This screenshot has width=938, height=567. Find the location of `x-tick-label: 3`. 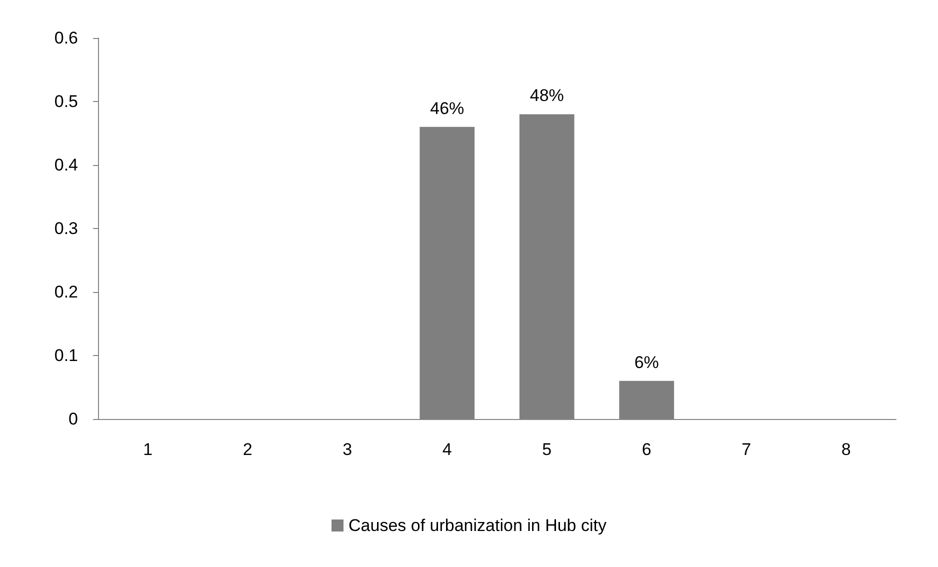

x-tick-label: 3 is located at coordinates (347, 449).